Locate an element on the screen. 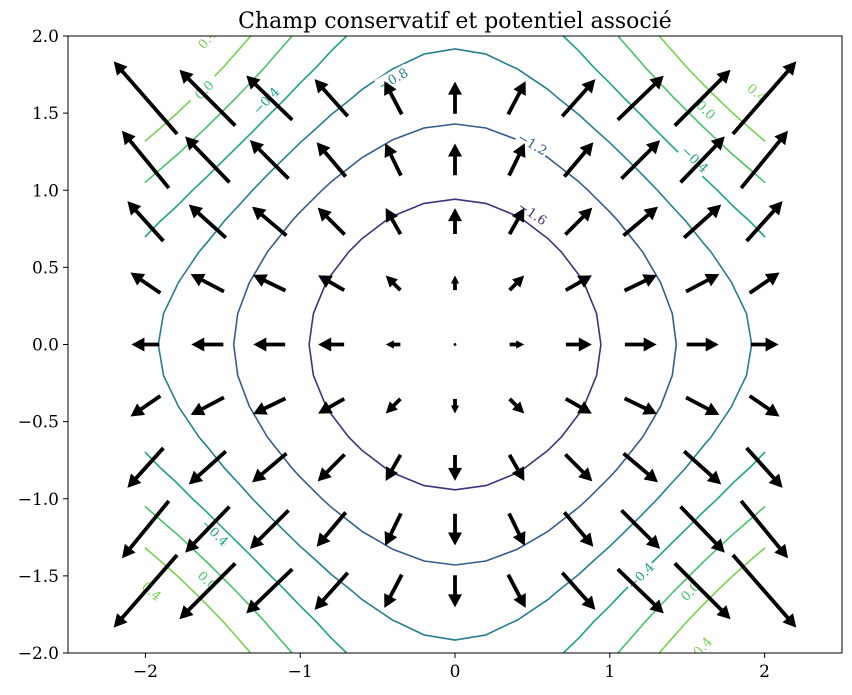  x-tick-label: 2 is located at coordinates (764, 672).